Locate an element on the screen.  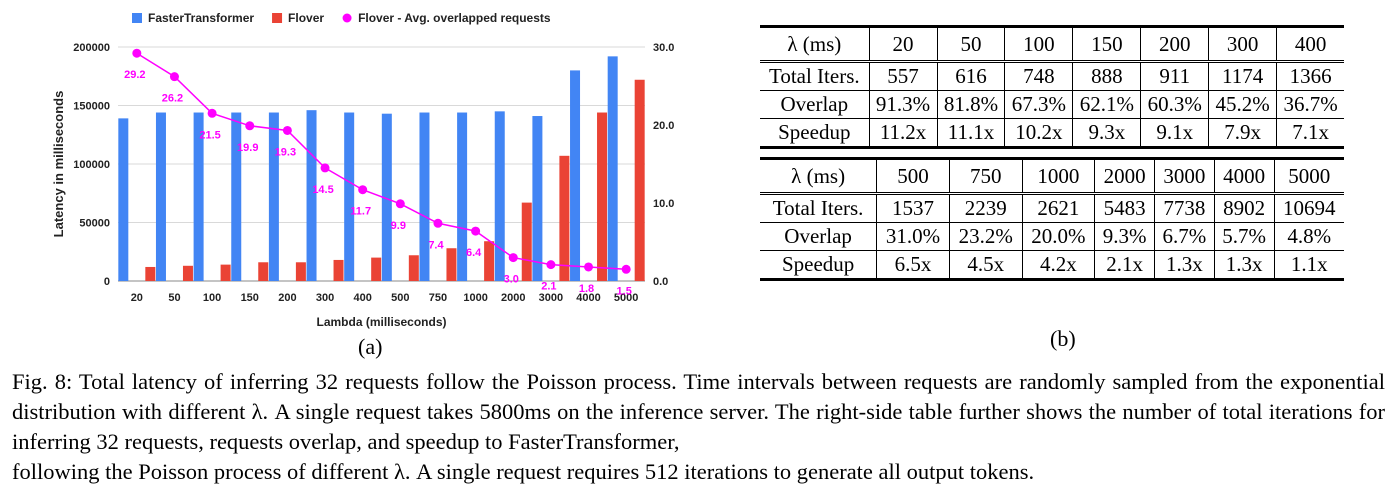
table-cell: 4.2x is located at coordinates (1058, 265).